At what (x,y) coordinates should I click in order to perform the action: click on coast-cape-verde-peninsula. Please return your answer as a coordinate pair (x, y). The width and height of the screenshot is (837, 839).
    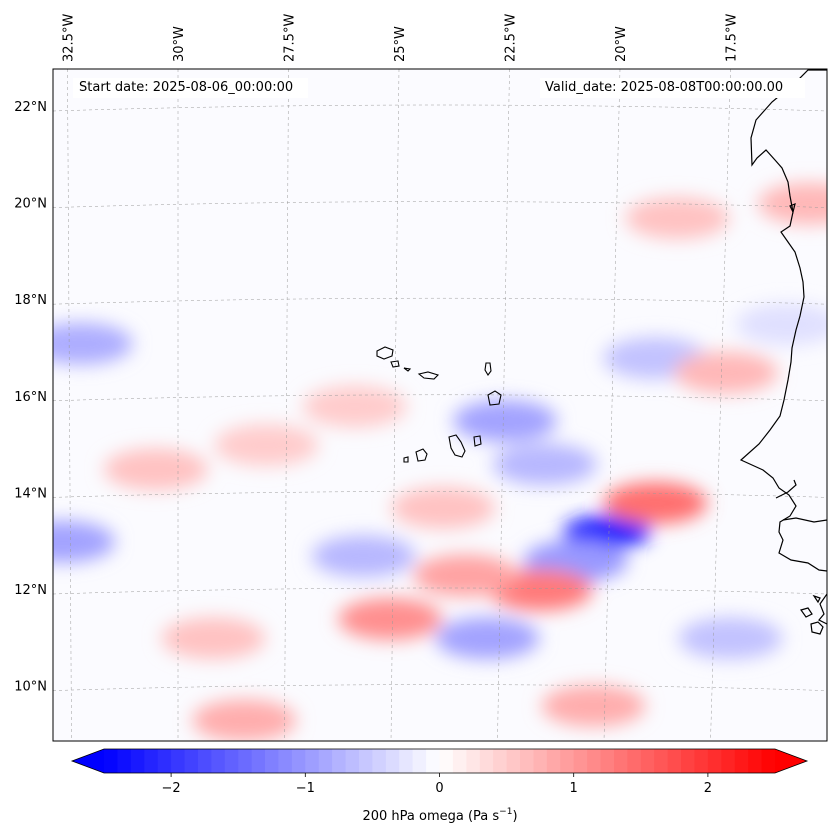
    Looking at the image, I should click on (786, 489).